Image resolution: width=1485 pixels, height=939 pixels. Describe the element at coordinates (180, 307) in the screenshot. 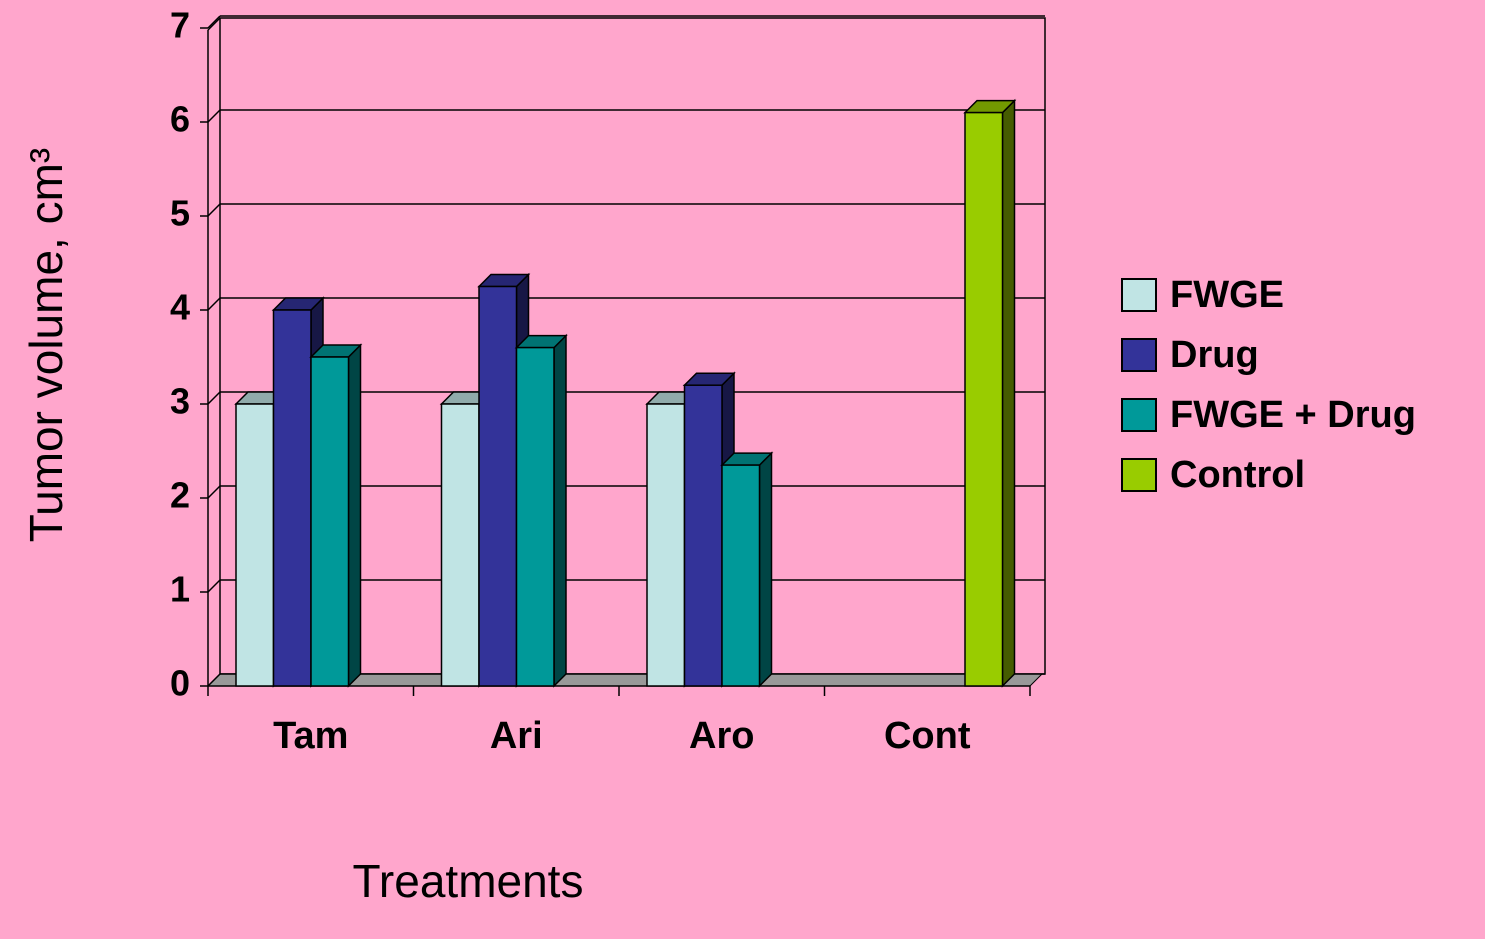

I see `y-tick-label: 4` at that location.